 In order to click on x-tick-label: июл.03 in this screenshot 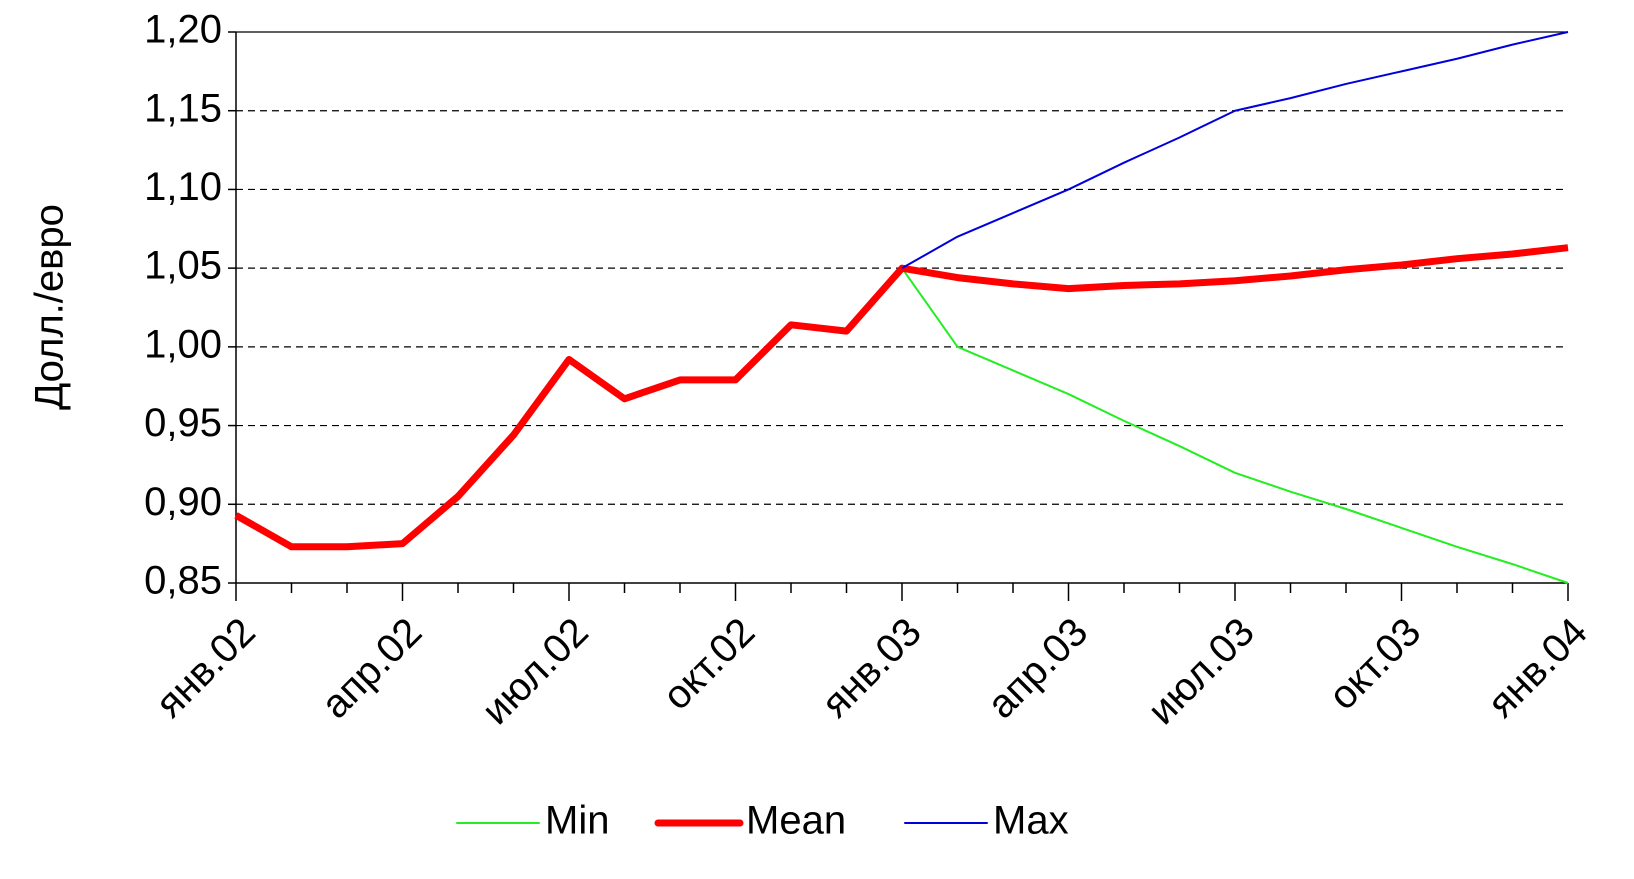, I will do `click(1200, 671)`.